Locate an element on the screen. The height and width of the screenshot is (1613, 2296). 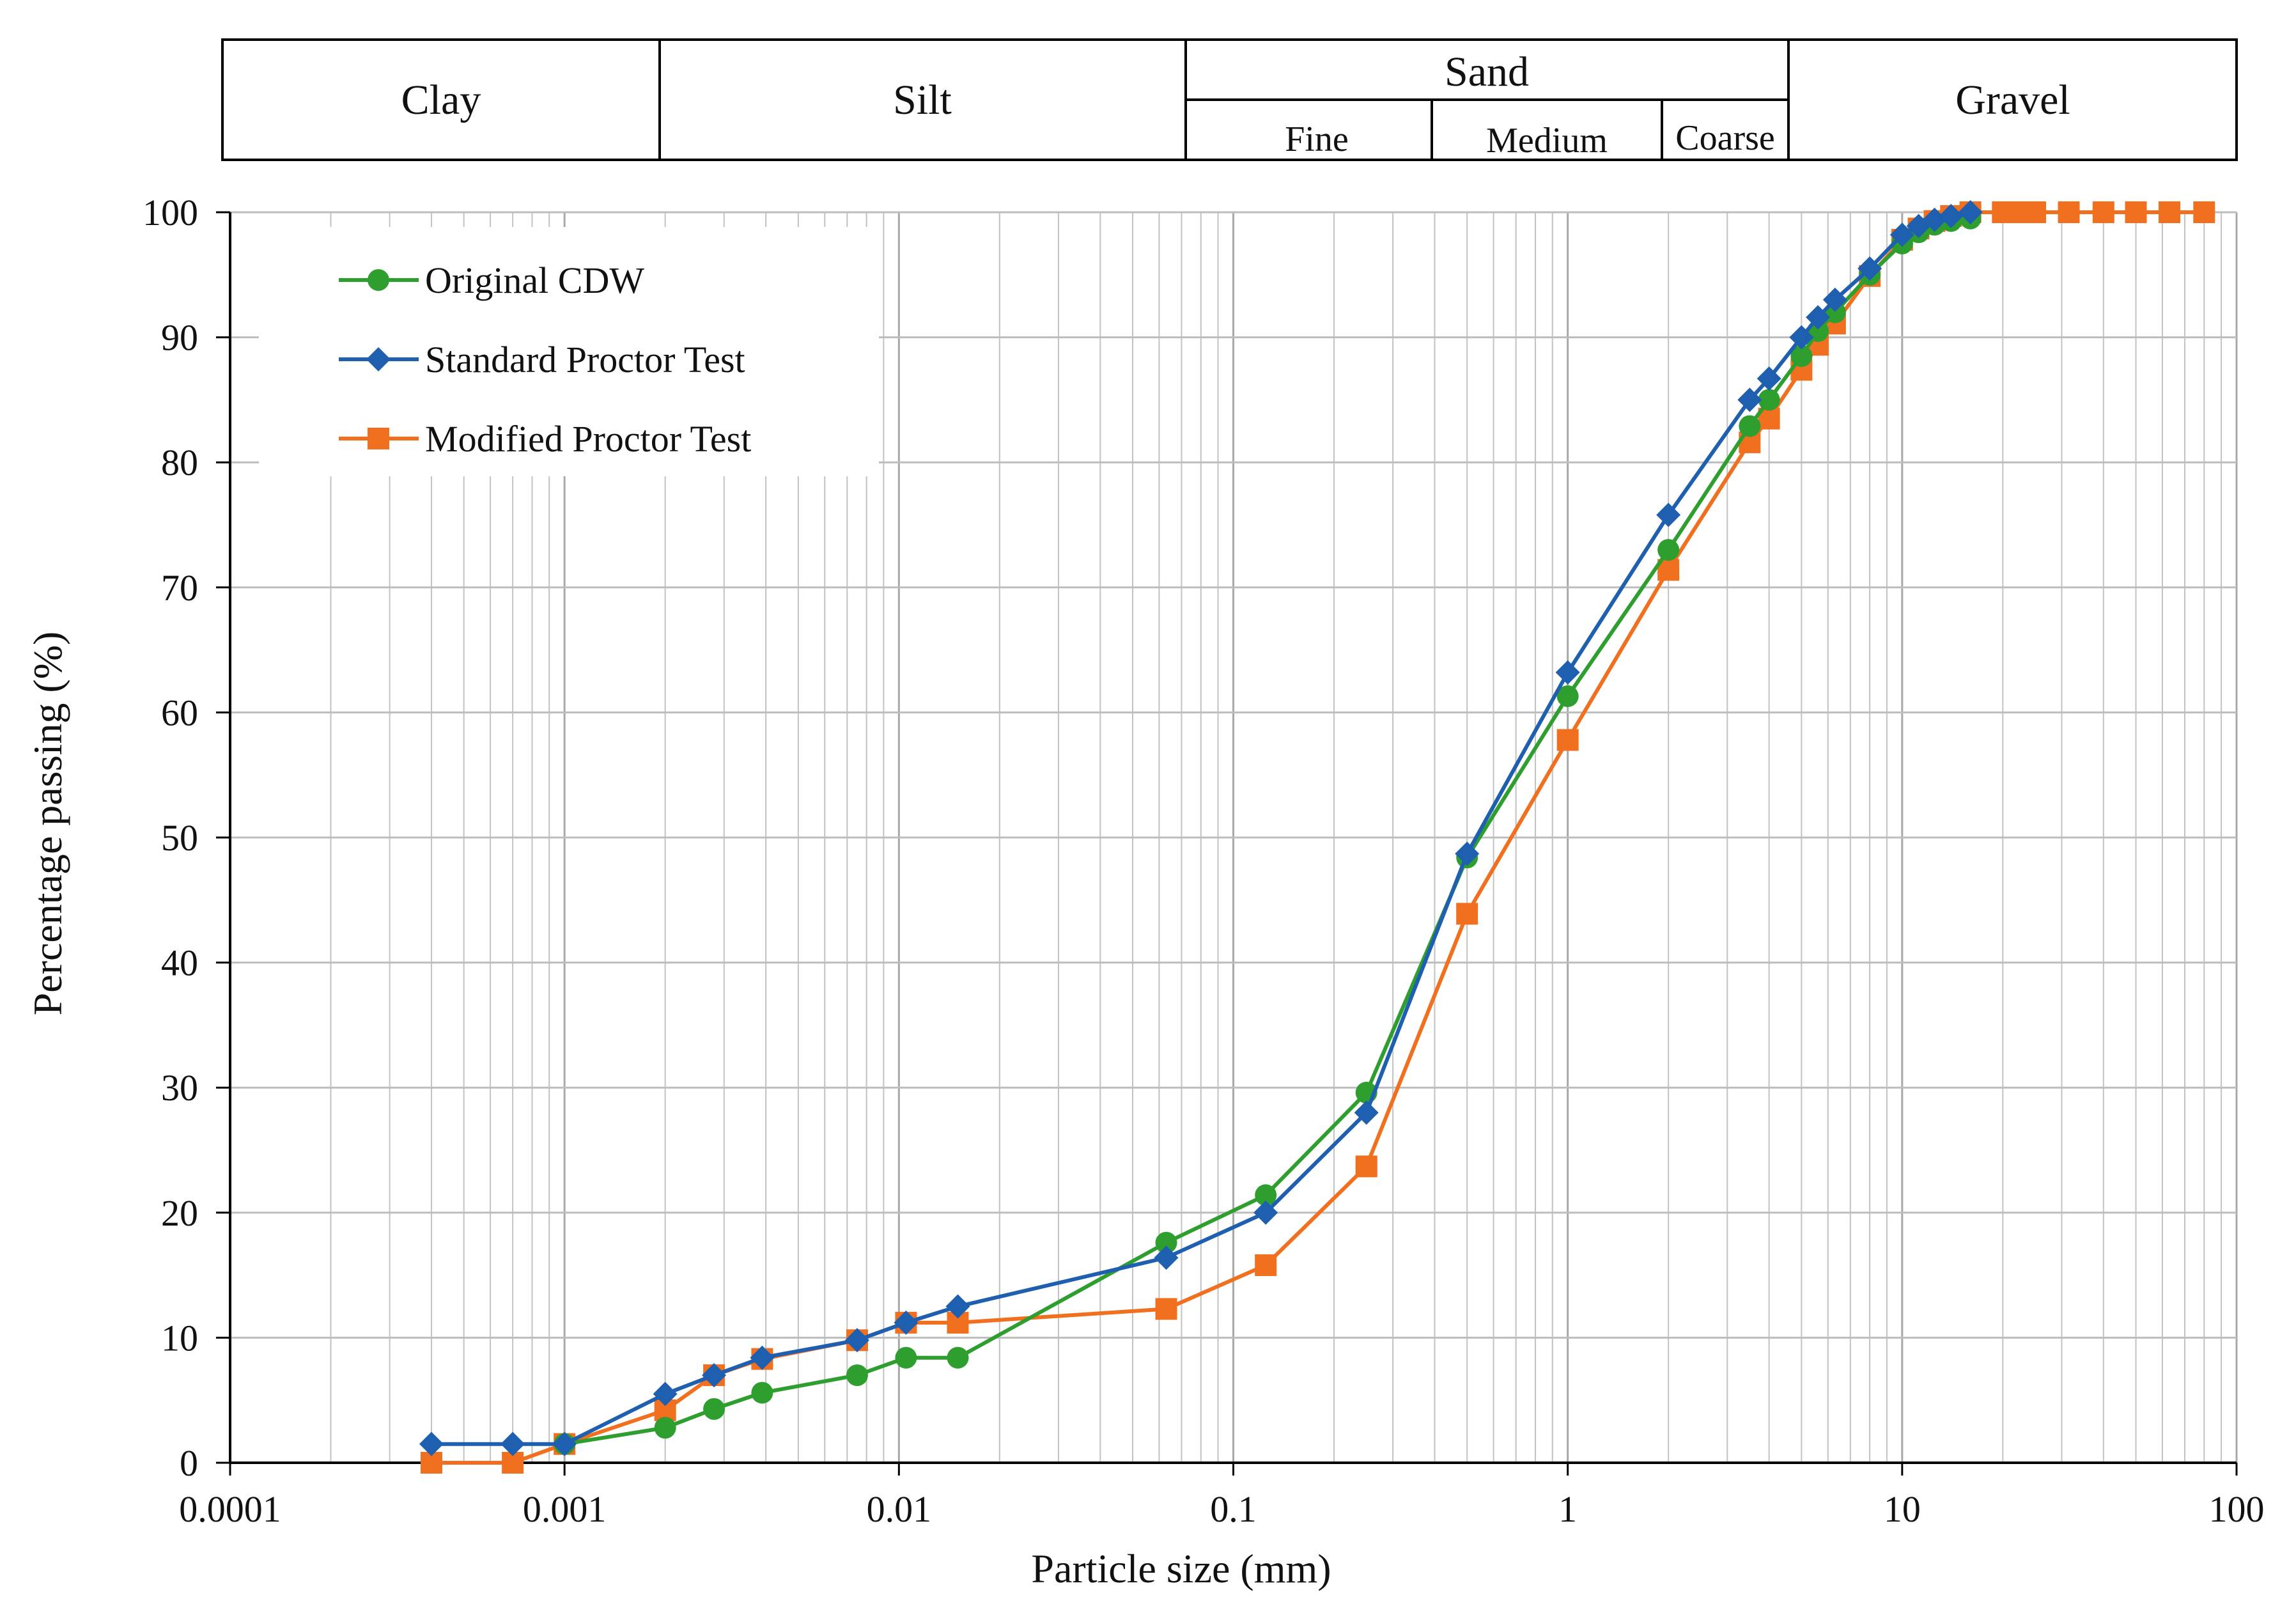
legend-entry-modified-proctor-test: Modified Proctor Test is located at coordinates (545, 439).